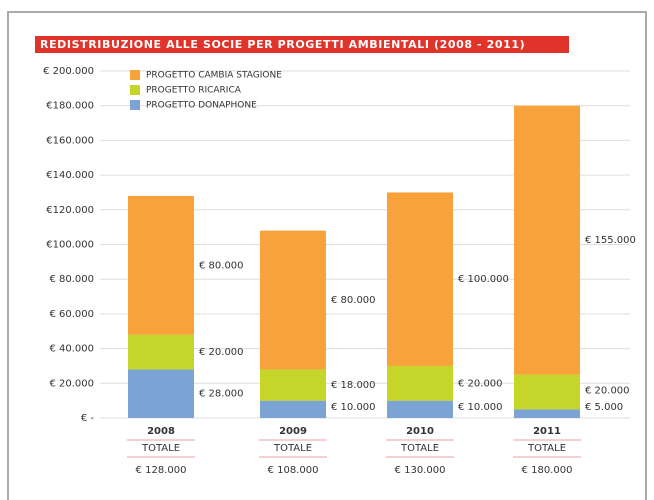 The image size is (654, 500). What do you see at coordinates (610, 240) in the screenshot?
I see `value-label: € 155.000` at bounding box center [610, 240].